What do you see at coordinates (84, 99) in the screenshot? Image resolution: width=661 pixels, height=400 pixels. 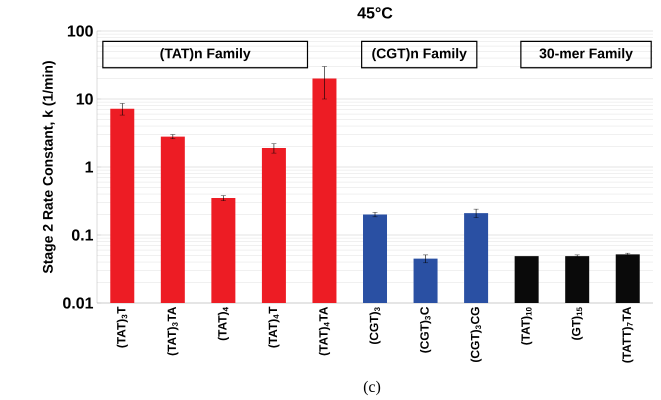 I see `y-tick-label: 10` at bounding box center [84, 99].